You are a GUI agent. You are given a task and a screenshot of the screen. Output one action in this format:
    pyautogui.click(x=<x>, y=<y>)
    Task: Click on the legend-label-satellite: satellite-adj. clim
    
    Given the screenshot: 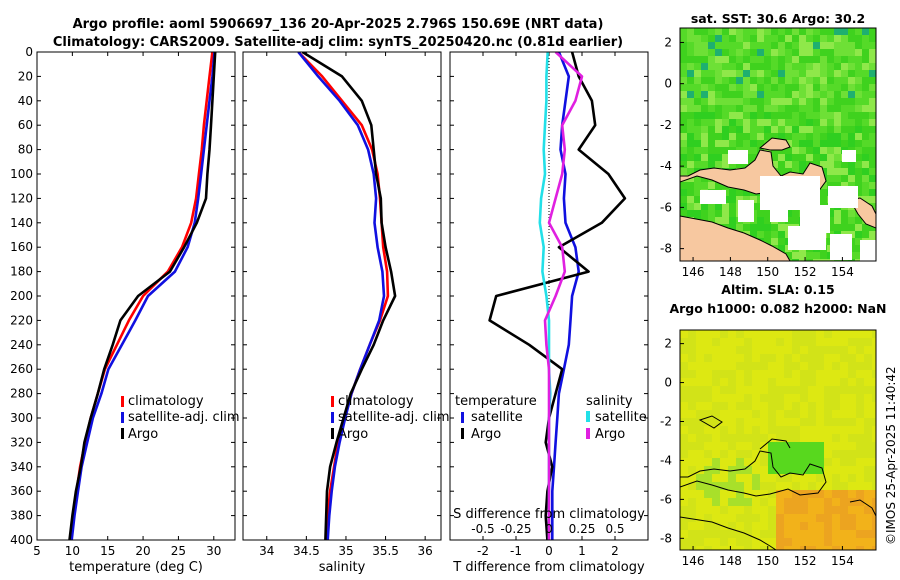 What is the action you would take?
    pyautogui.click(x=394, y=417)
    